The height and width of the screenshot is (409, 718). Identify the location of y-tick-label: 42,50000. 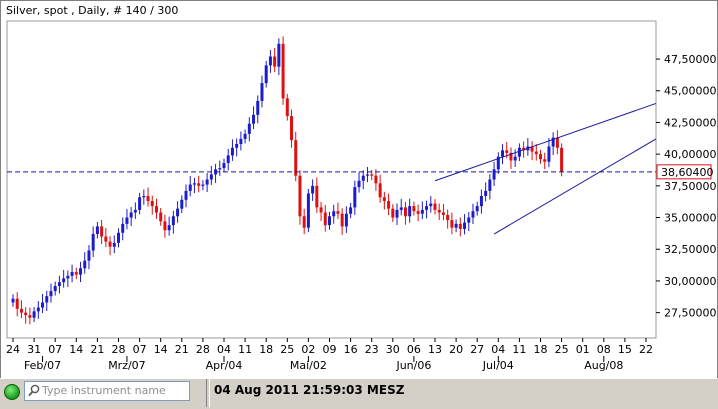
(690, 122).